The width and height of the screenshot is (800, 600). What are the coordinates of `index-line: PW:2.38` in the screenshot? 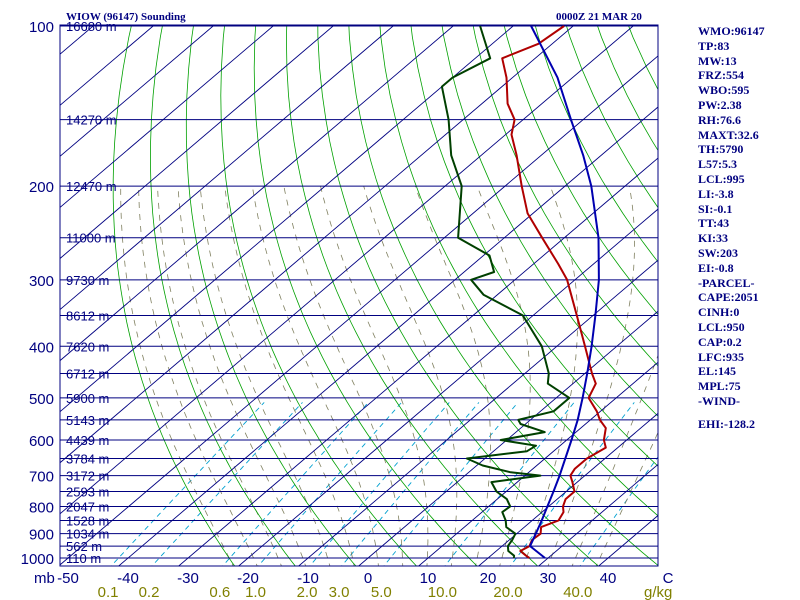 It's located at (720, 104).